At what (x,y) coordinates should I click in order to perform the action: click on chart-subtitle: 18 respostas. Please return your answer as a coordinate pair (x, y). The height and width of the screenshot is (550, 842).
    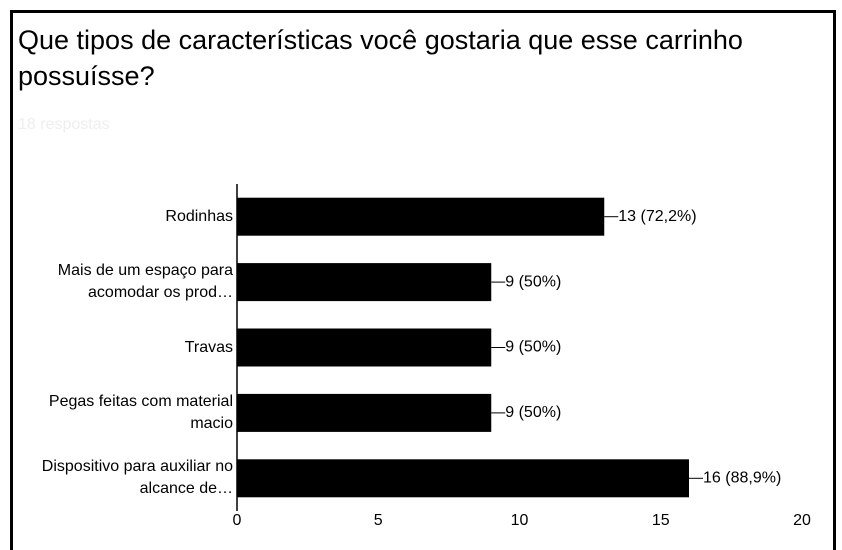
    Looking at the image, I should click on (64, 124).